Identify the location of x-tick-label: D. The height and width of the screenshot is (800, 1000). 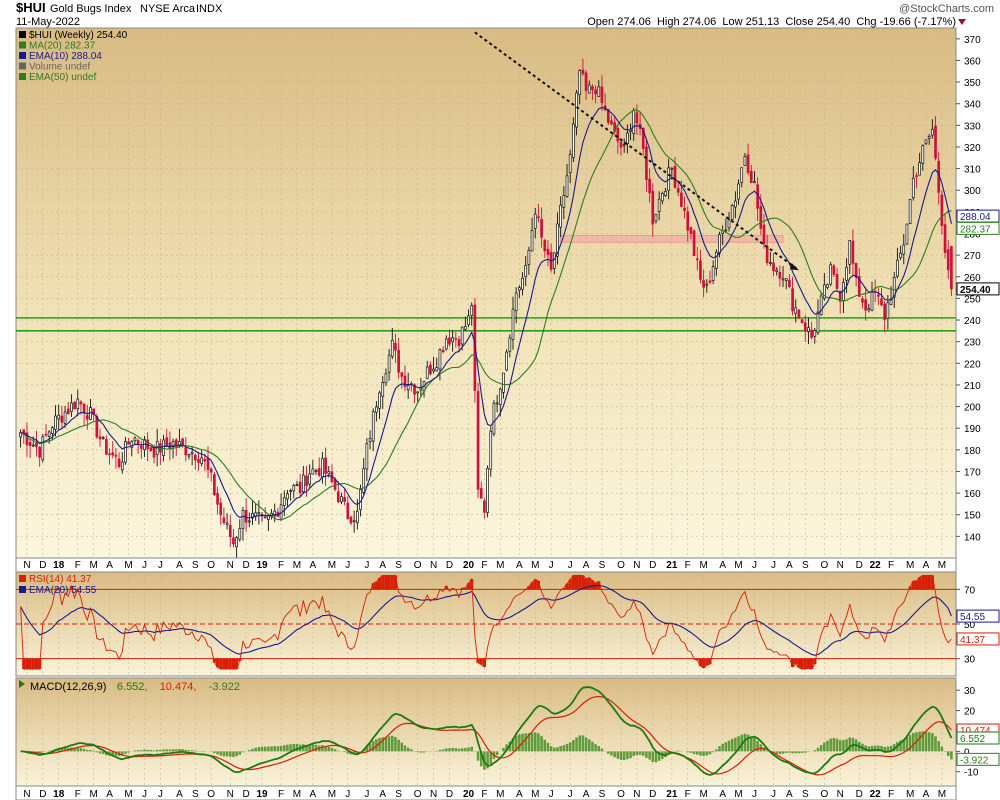
(246, 565).